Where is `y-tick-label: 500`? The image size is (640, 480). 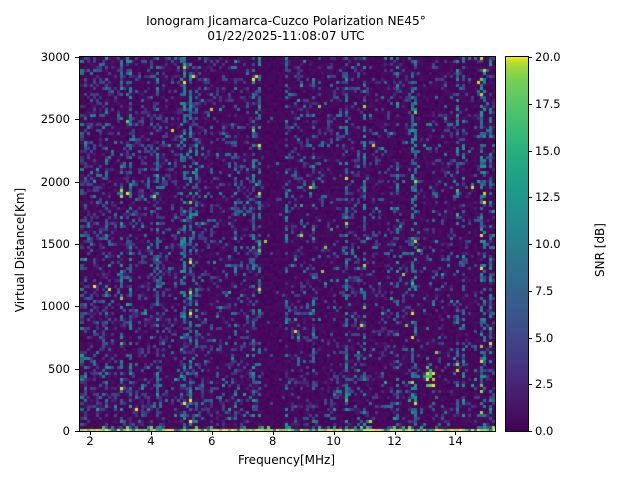
y-tick-label: 500 is located at coordinates (59, 368).